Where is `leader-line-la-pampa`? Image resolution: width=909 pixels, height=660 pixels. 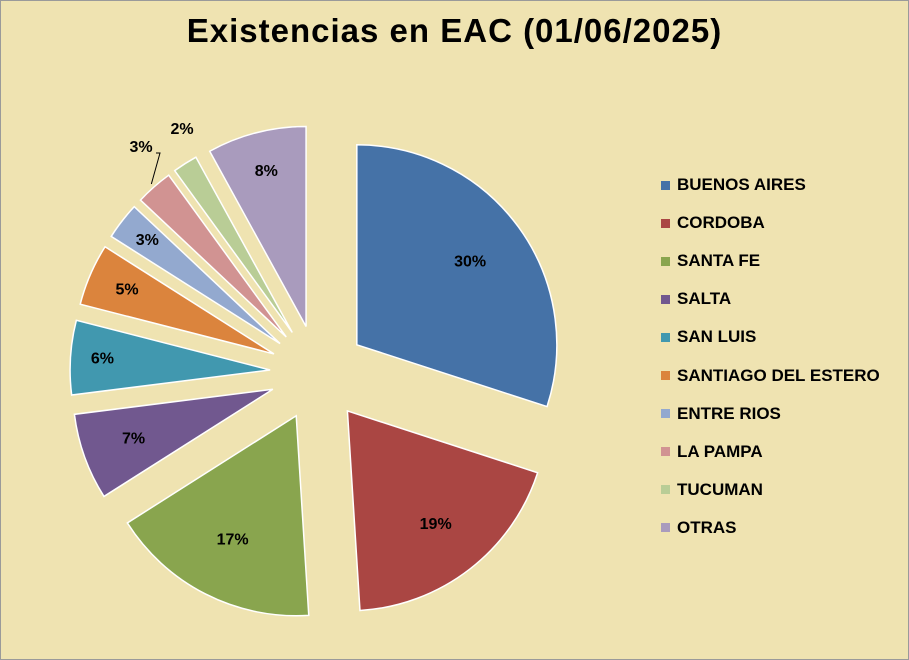 leader-line-la-pampa is located at coordinates (155, 168).